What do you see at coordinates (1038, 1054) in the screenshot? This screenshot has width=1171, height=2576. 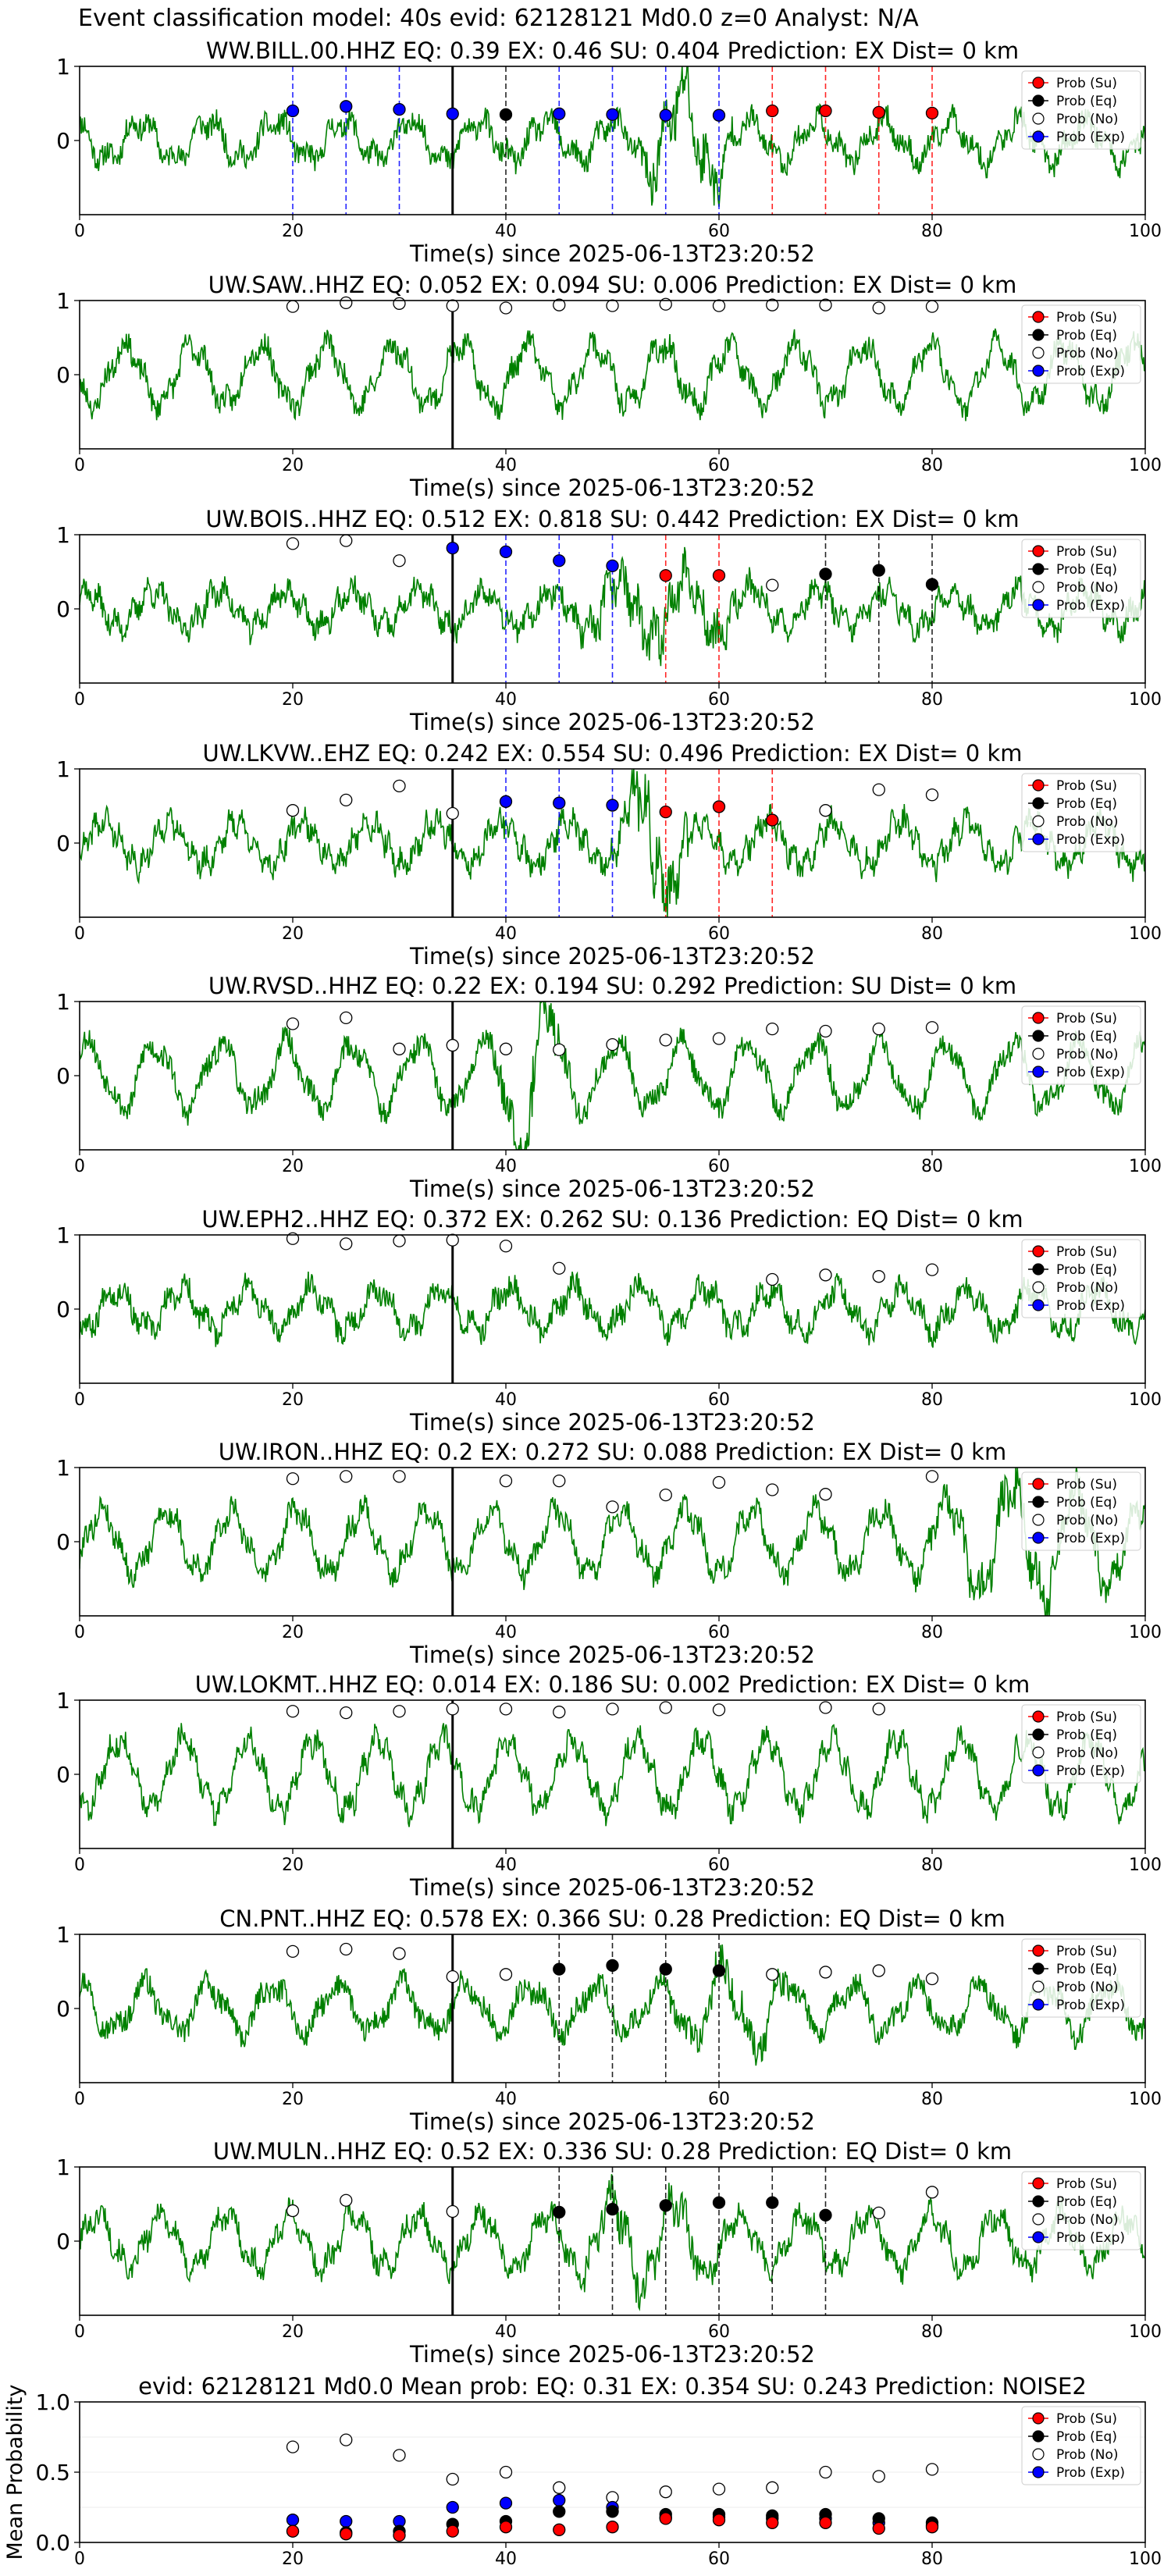 I see `legend-marker-no` at bounding box center [1038, 1054].